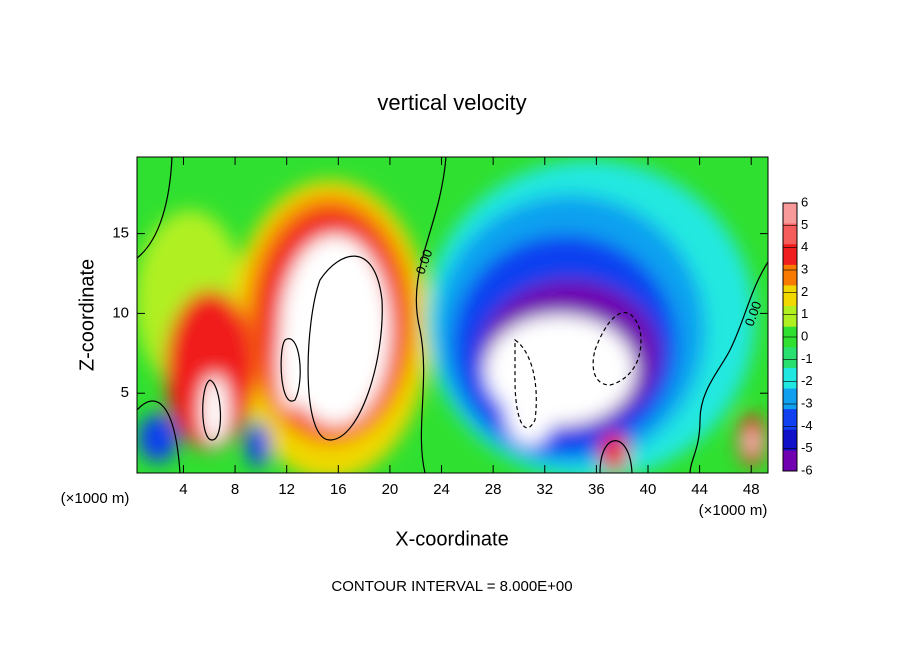 The height and width of the screenshot is (654, 904). Describe the element at coordinates (648, 489) in the screenshot. I see `x-tick-label: 40` at that location.